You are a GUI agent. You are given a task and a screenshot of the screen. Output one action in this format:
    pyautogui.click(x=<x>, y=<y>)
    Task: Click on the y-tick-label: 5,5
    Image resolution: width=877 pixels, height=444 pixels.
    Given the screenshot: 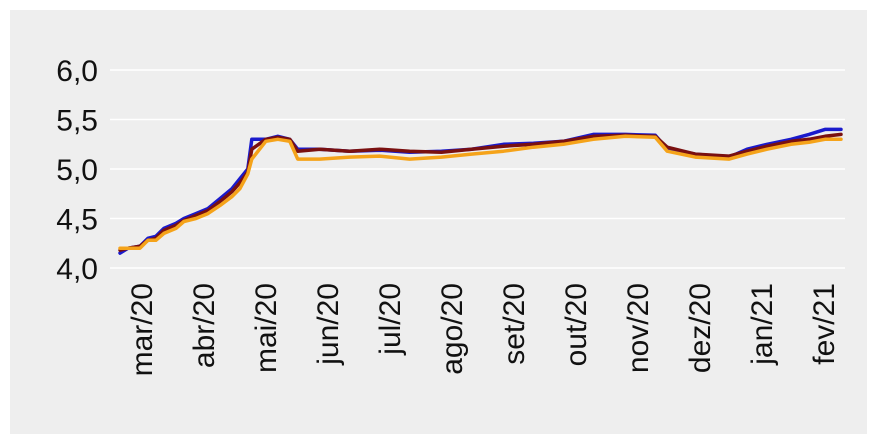 What is the action you would take?
    pyautogui.click(x=77, y=121)
    